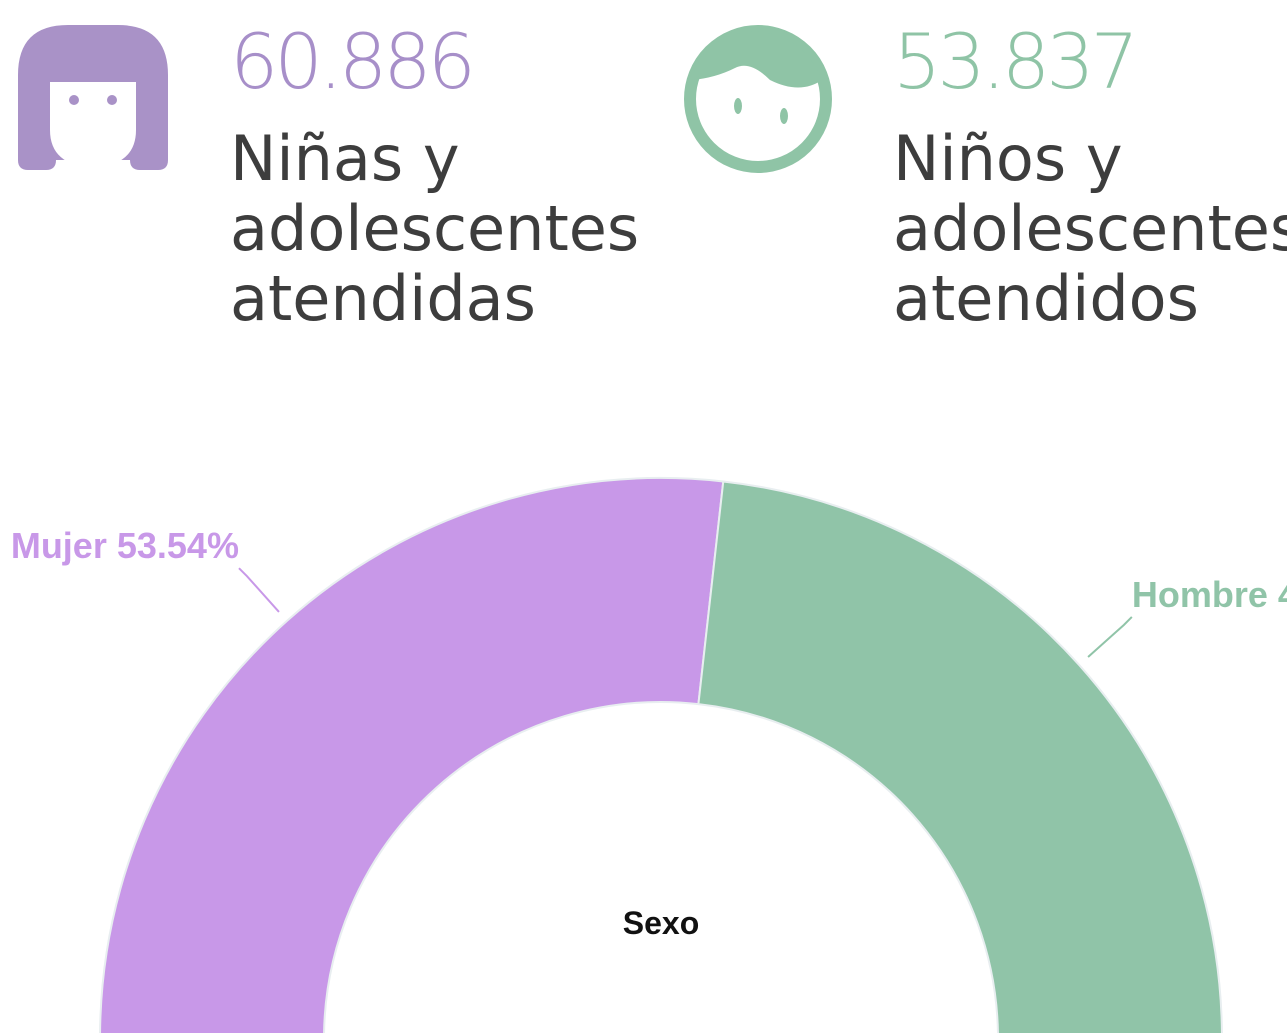 This screenshot has height=1033, width=1287. I want to click on slice-label: Mujer 53.54%, so click(125, 545).